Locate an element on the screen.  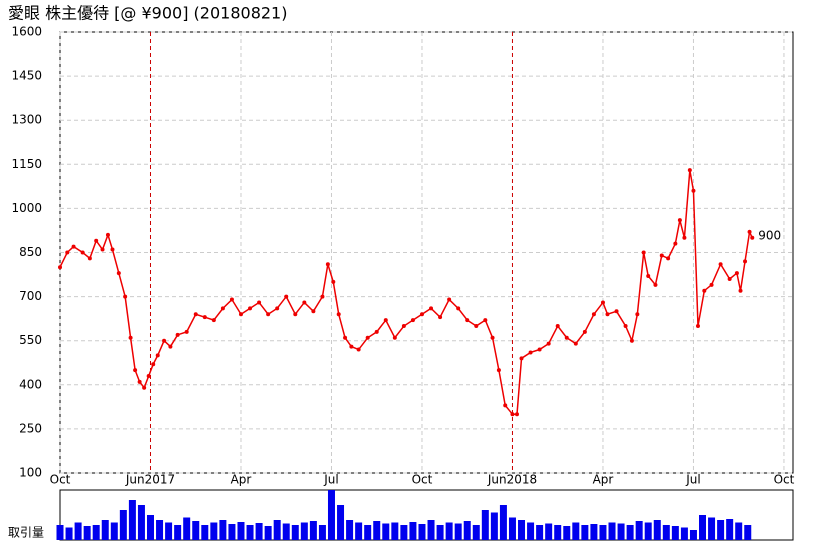
volume-area is located at coordinates (426, 515).